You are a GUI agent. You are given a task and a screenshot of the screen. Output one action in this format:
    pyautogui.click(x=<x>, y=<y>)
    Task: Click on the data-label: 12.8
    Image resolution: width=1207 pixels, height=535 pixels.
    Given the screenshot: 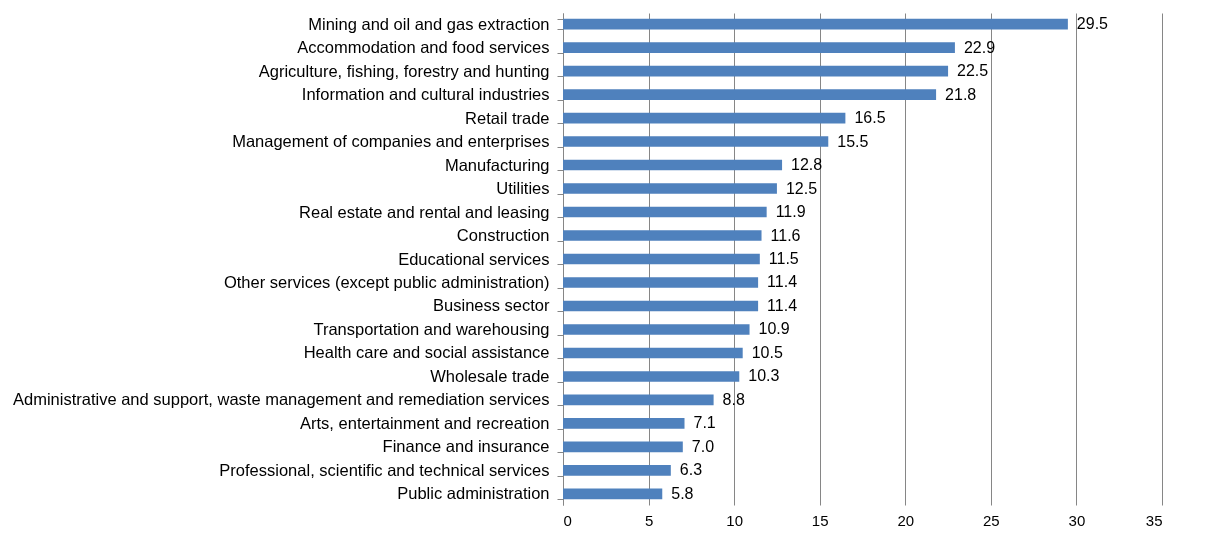 What is the action you would take?
    pyautogui.click(x=807, y=165)
    